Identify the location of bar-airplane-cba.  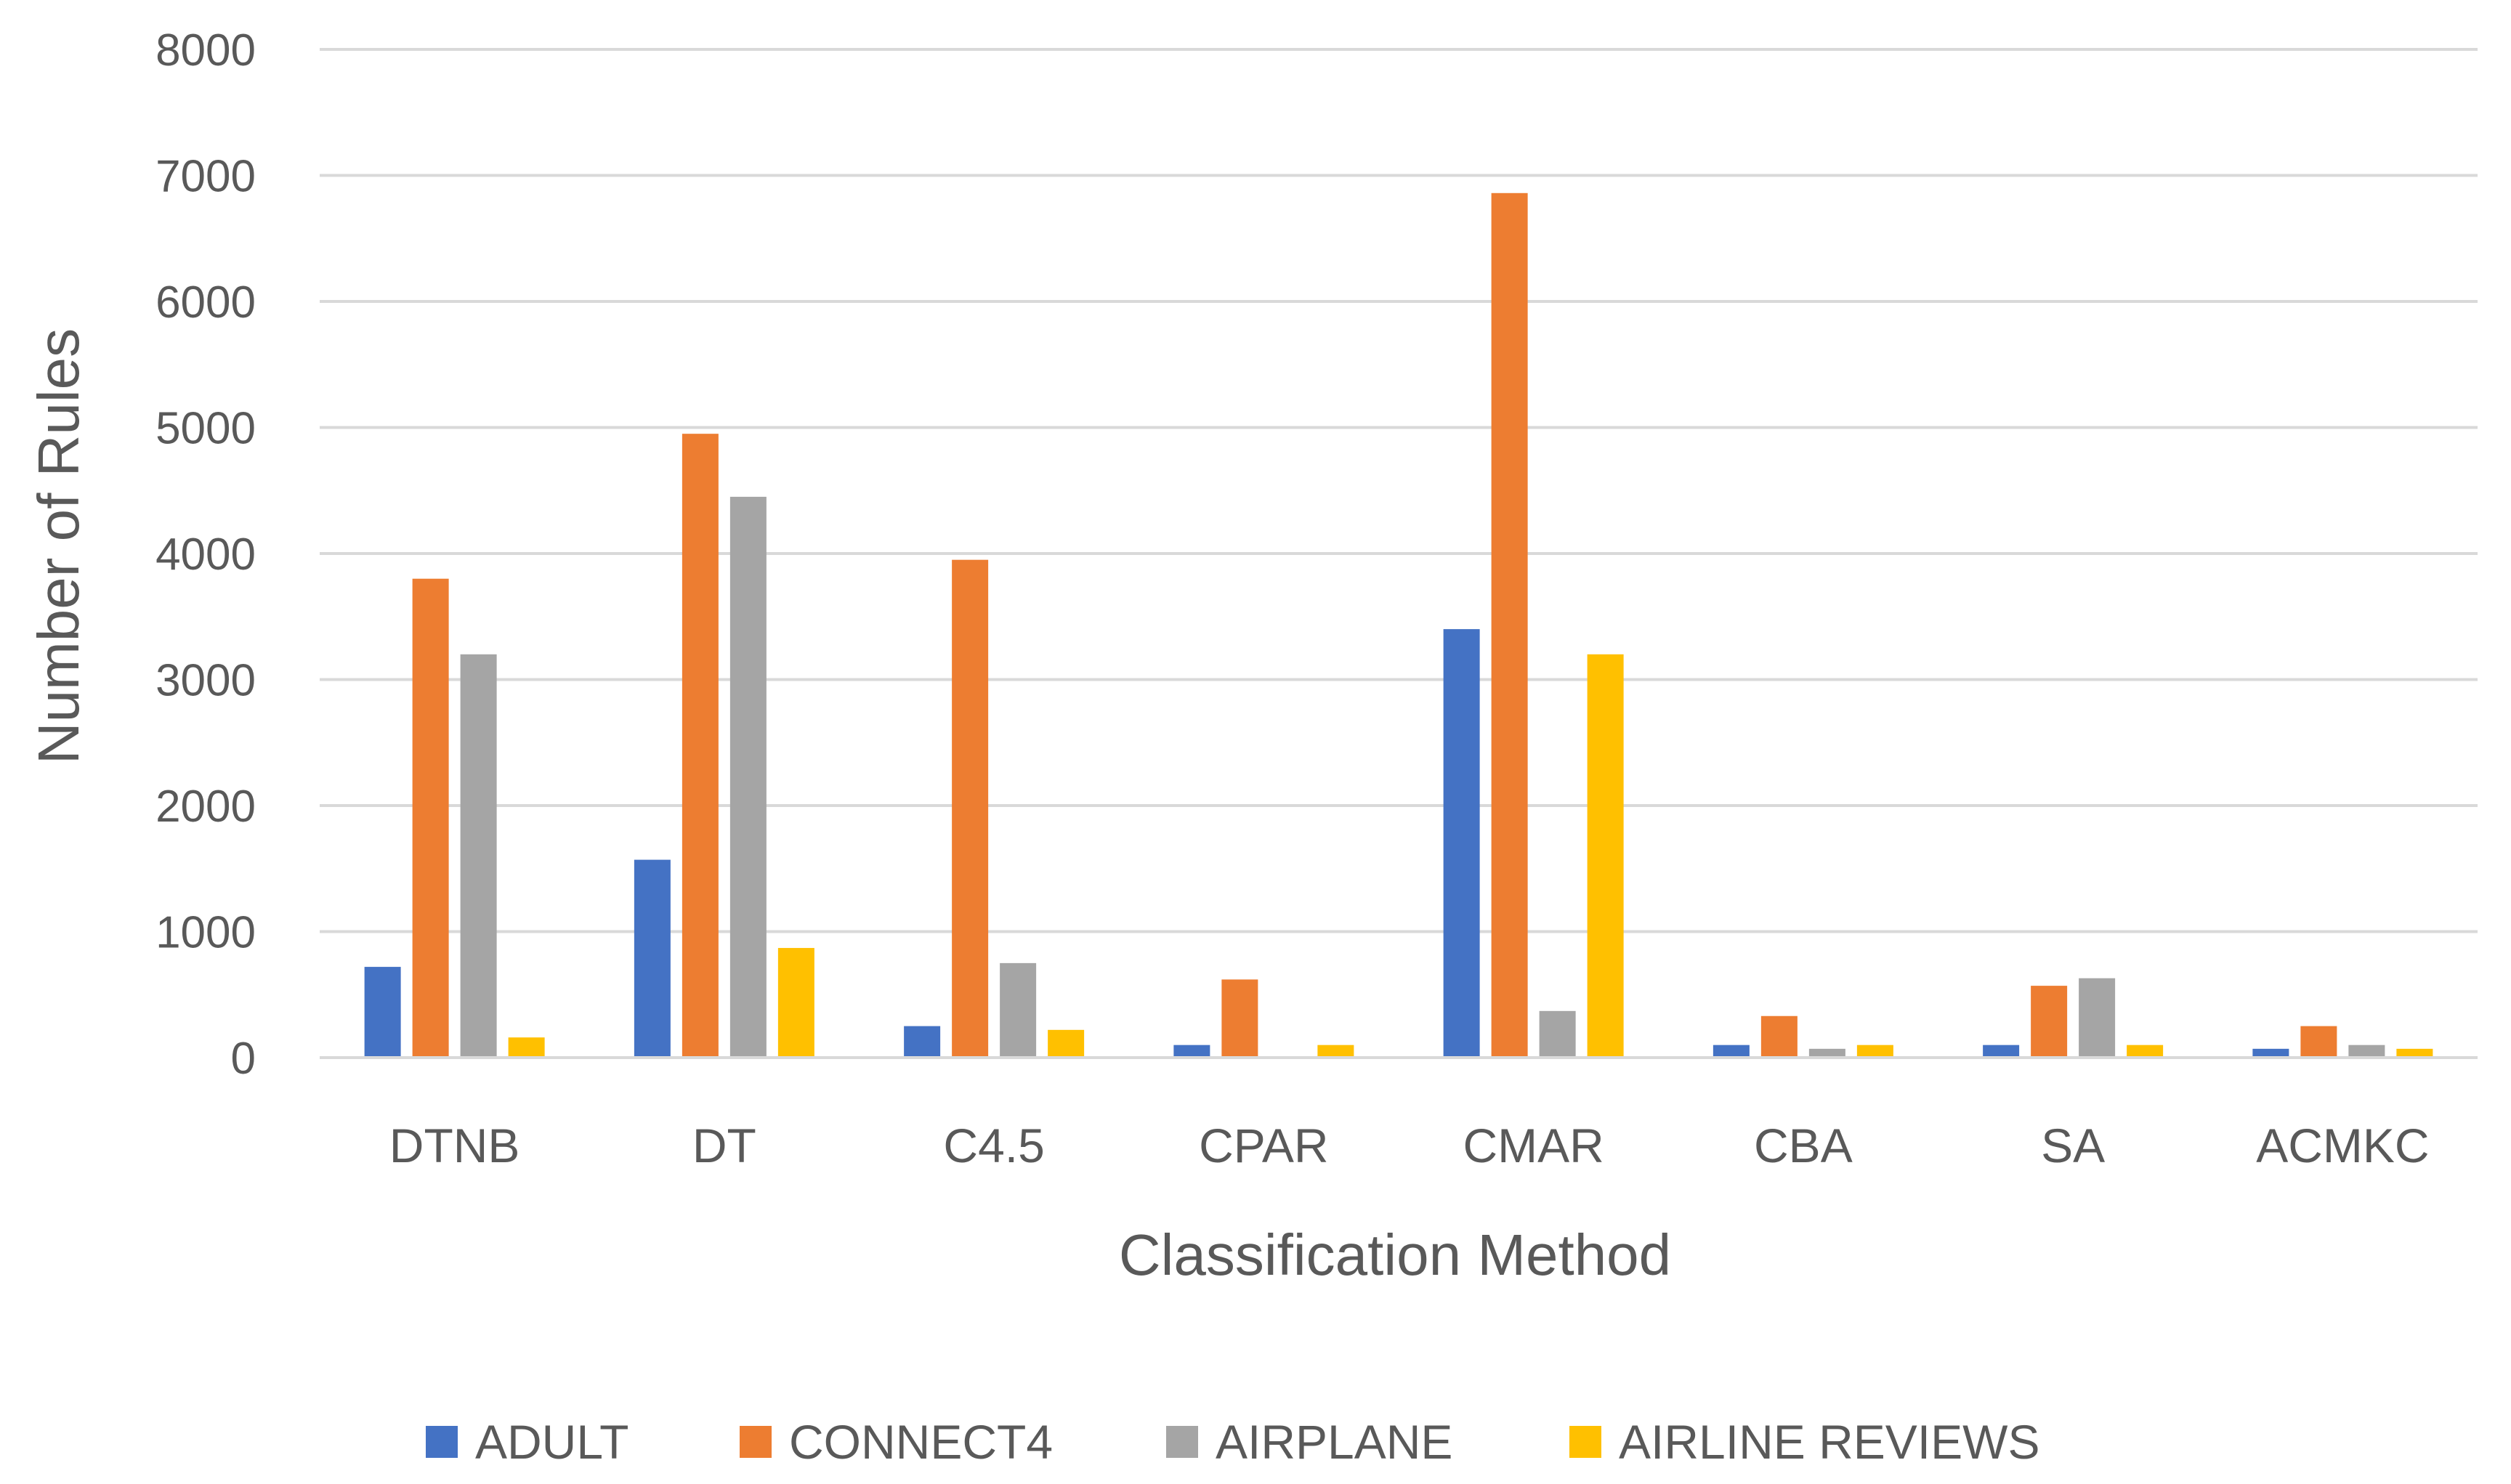
(1826, 1053).